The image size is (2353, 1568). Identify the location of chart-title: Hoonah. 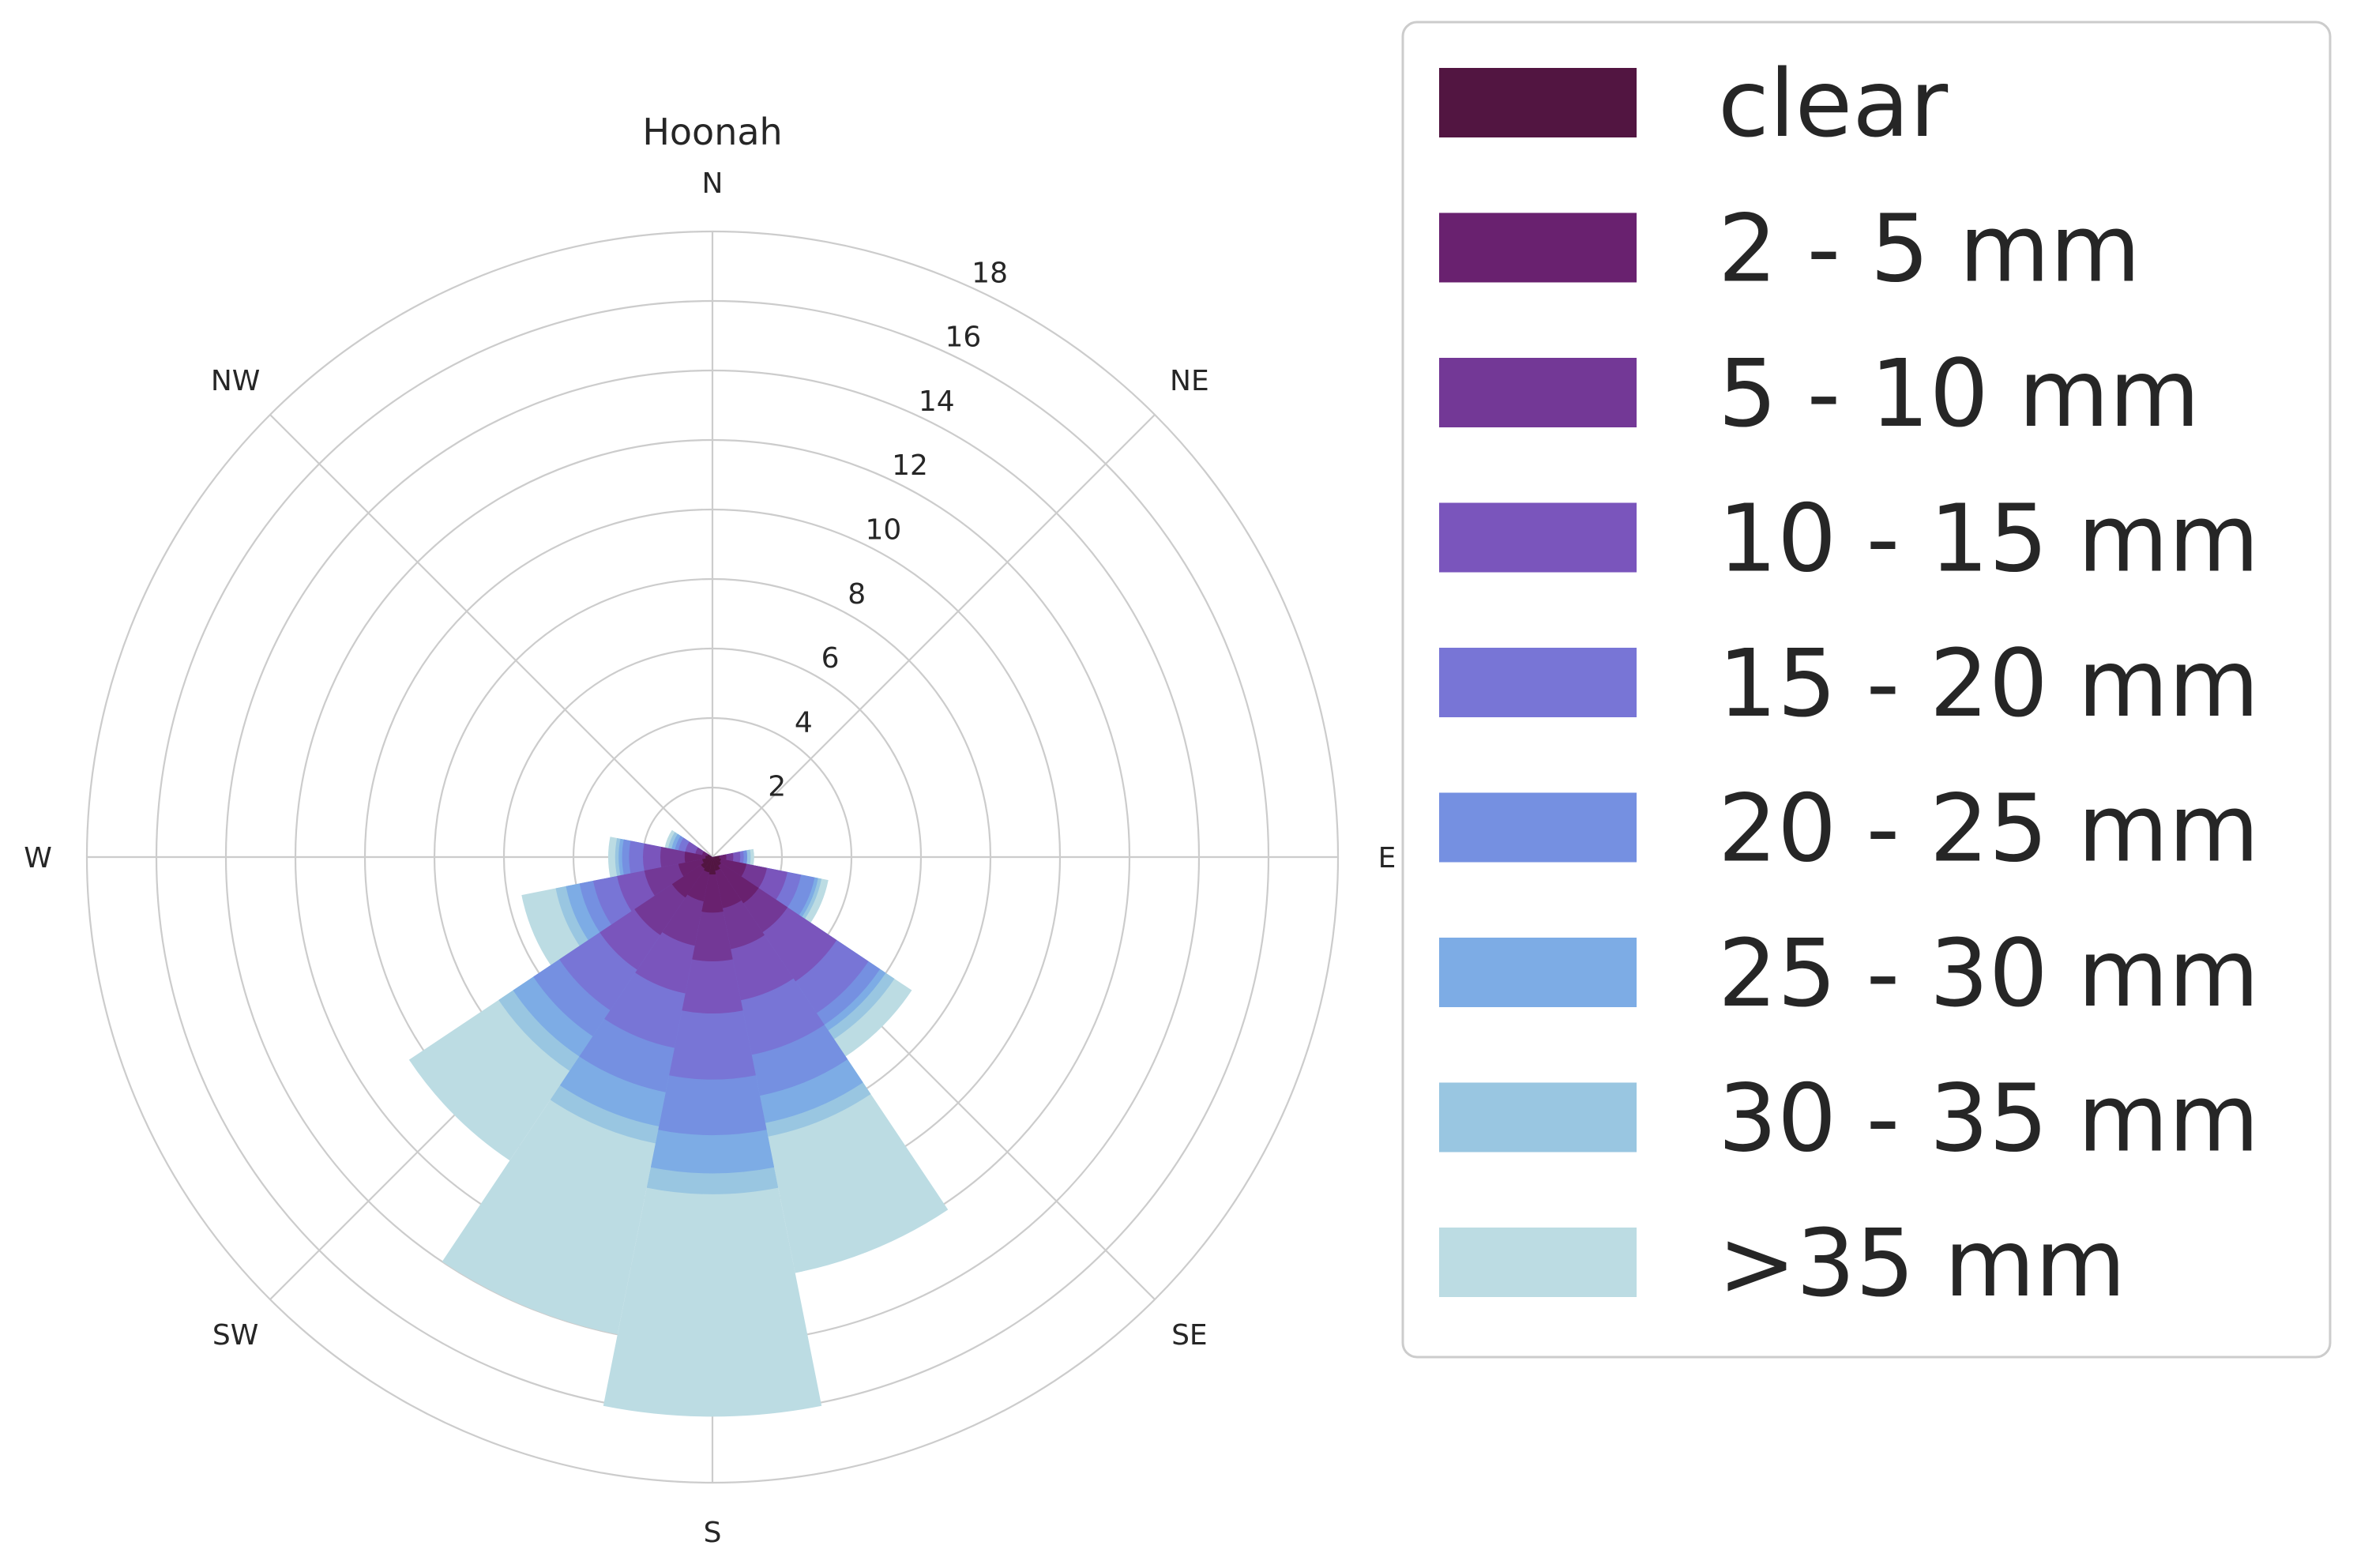
(712, 132).